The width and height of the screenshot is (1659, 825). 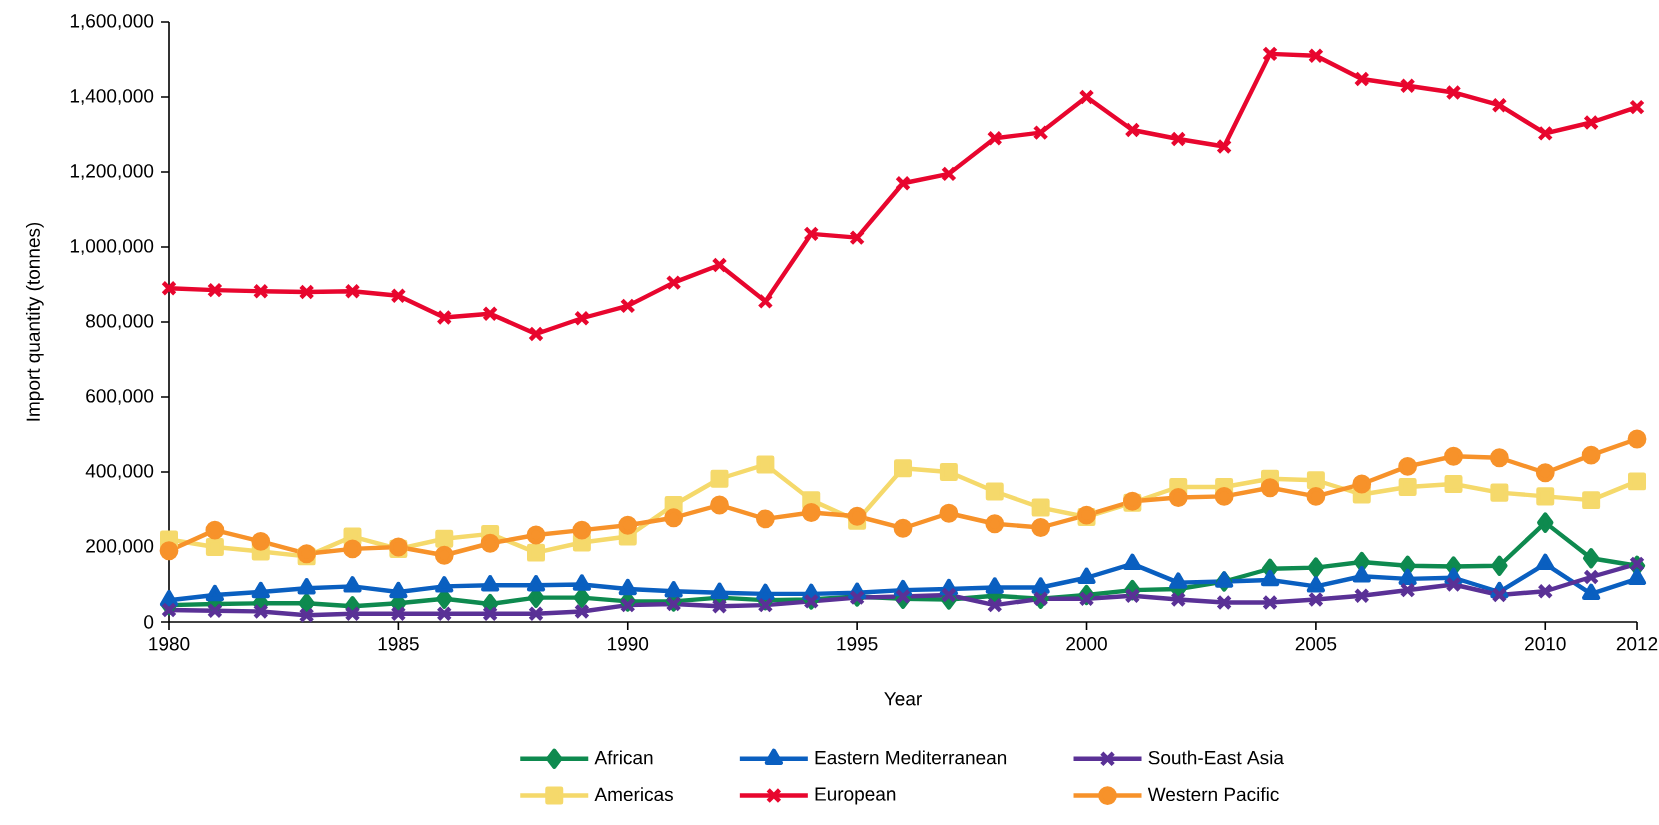 I want to click on legend-label: Americas, so click(x=633, y=794).